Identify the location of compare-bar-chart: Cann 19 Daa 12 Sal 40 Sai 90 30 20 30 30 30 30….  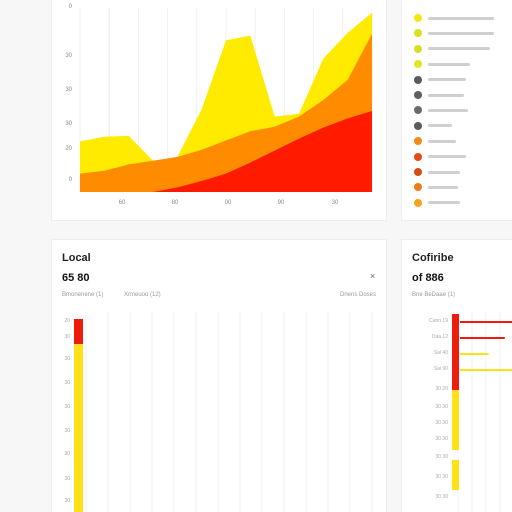
(470, 412).